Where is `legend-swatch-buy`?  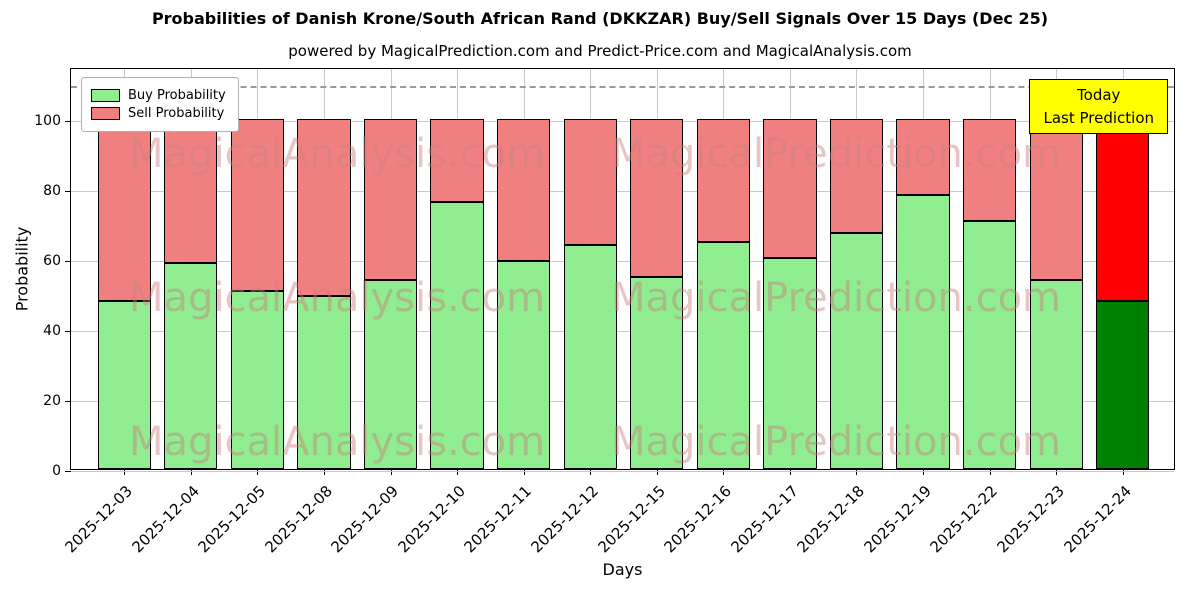
legend-swatch-buy is located at coordinates (105, 95).